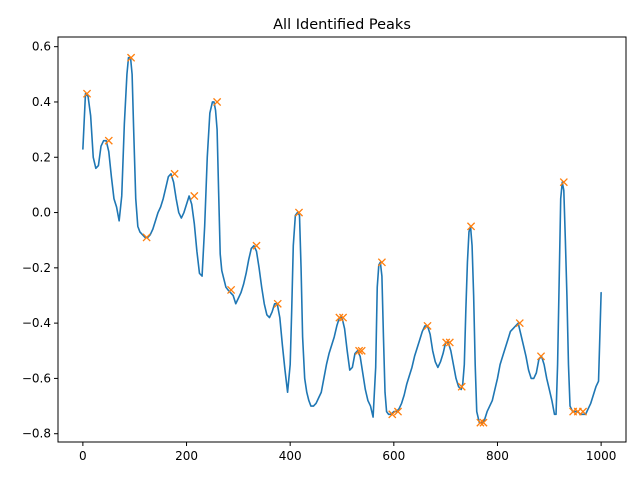 The height and width of the screenshot is (480, 640). What do you see at coordinates (40, 240) in the screenshot?
I see `y-axis: −0.8 −0.6 −0.4 −0.2 0.0 0.2 0.4 0.6` at bounding box center [40, 240].